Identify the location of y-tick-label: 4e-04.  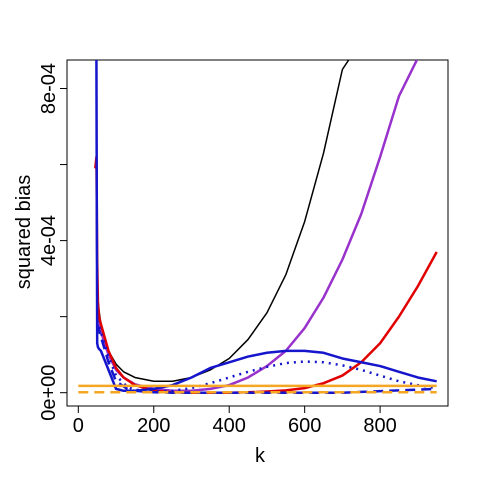
(49, 240).